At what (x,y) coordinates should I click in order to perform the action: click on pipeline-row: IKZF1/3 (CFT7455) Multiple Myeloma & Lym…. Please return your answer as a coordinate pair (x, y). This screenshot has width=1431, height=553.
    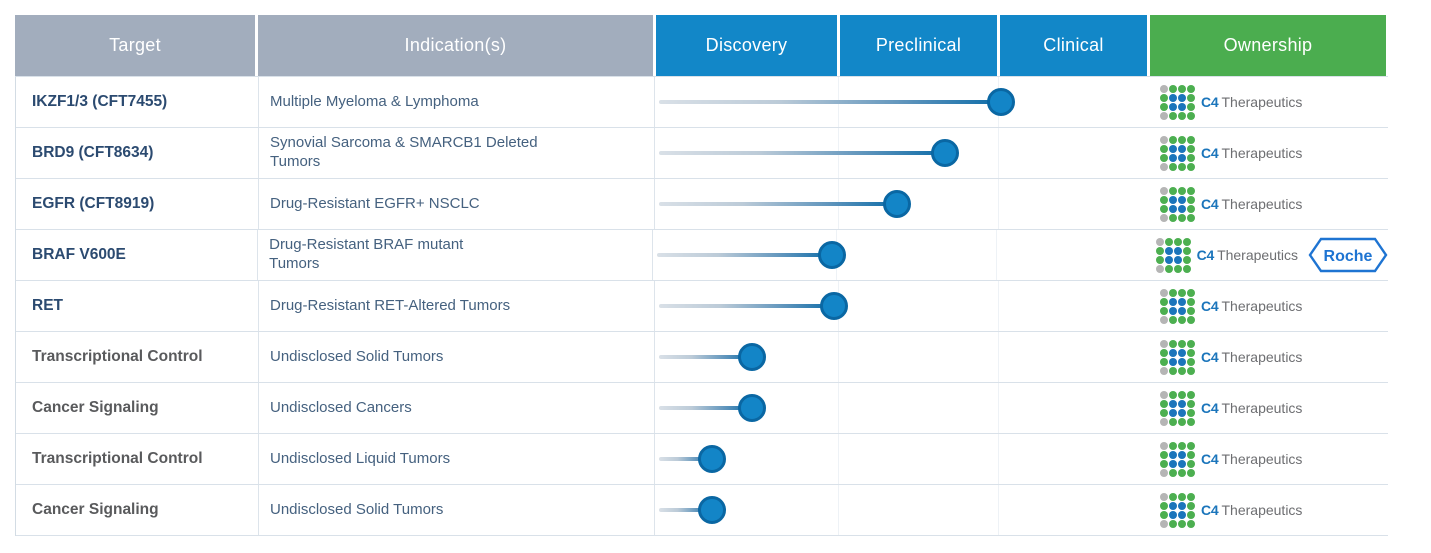
    Looking at the image, I should click on (702, 102).